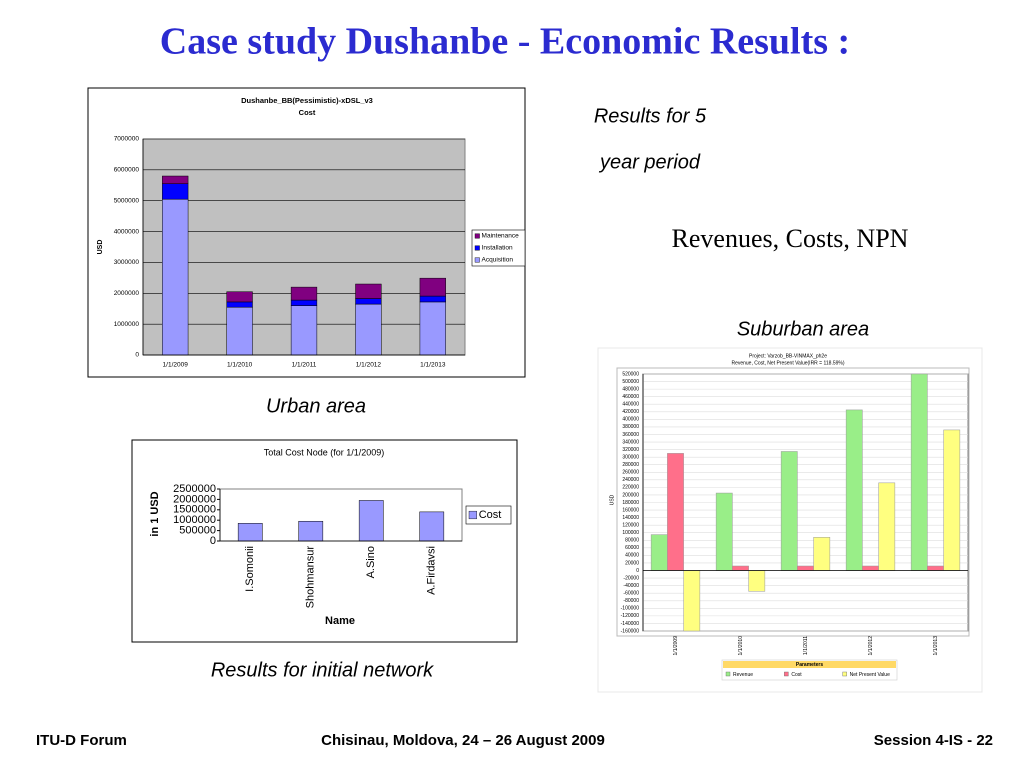 The height and width of the screenshot is (768, 1024). What do you see at coordinates (630, 389) in the screenshot?
I see `y-tick-label: 480000` at bounding box center [630, 389].